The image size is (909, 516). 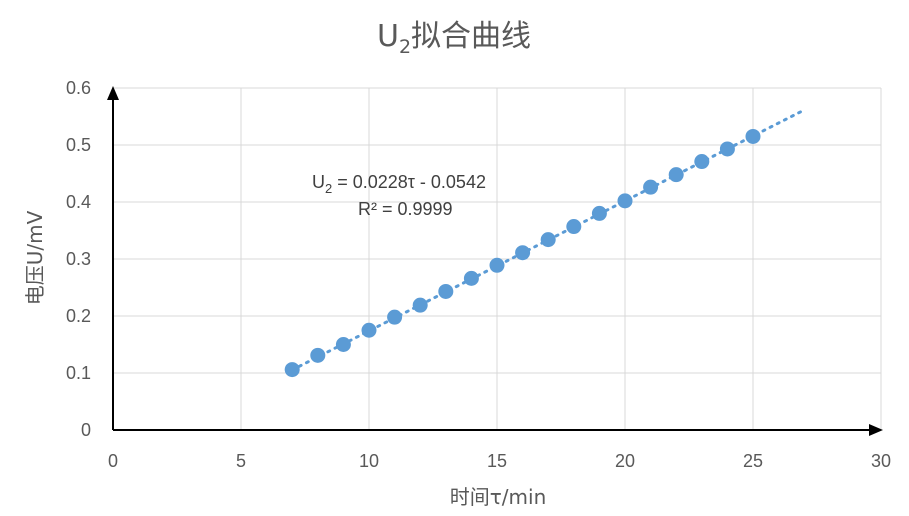 What do you see at coordinates (86, 430) in the screenshot?
I see `y-tick-label: 0` at bounding box center [86, 430].